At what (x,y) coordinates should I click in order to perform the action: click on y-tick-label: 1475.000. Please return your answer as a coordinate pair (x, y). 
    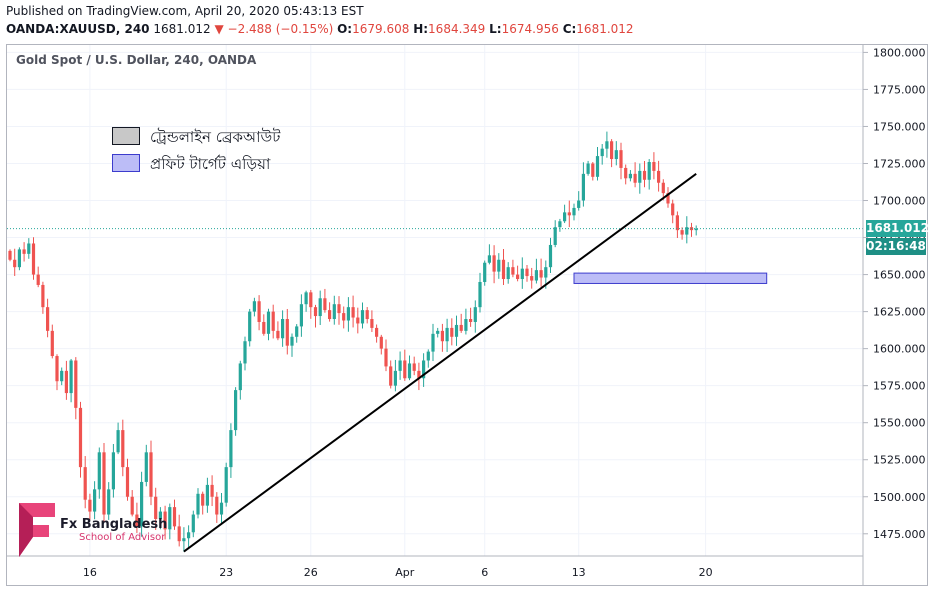
    Looking at the image, I should click on (899, 534).